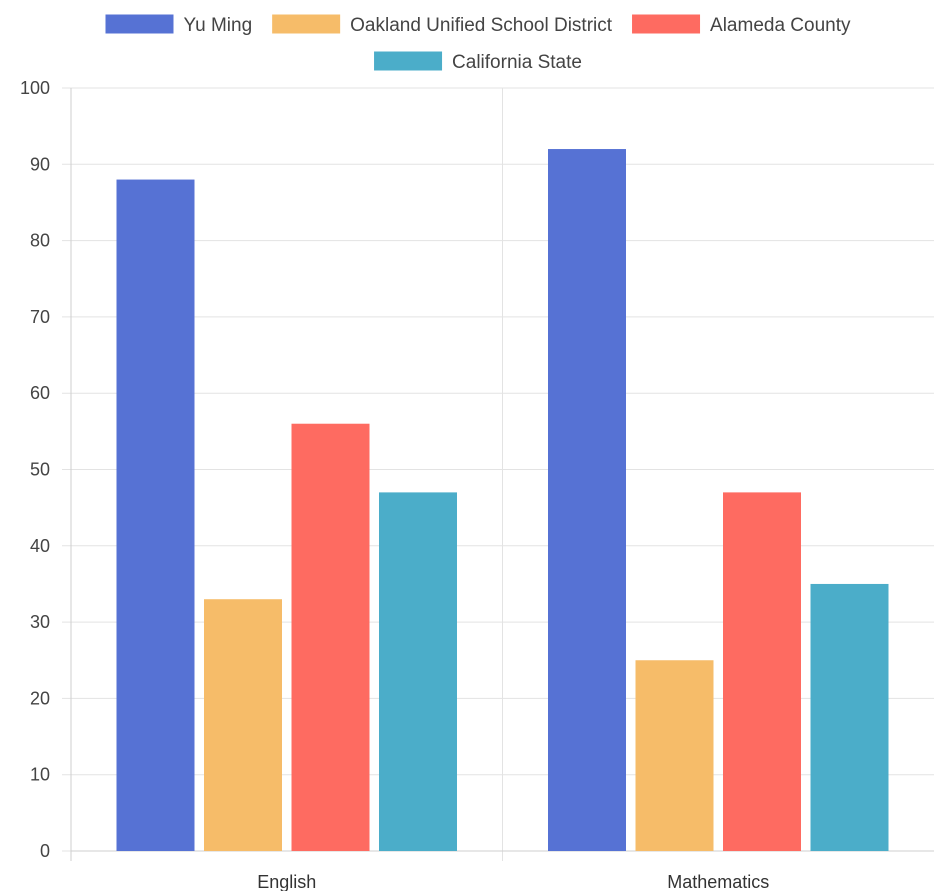 This screenshot has width=934, height=891. I want to click on bar-alameda-county-english, so click(330, 637).